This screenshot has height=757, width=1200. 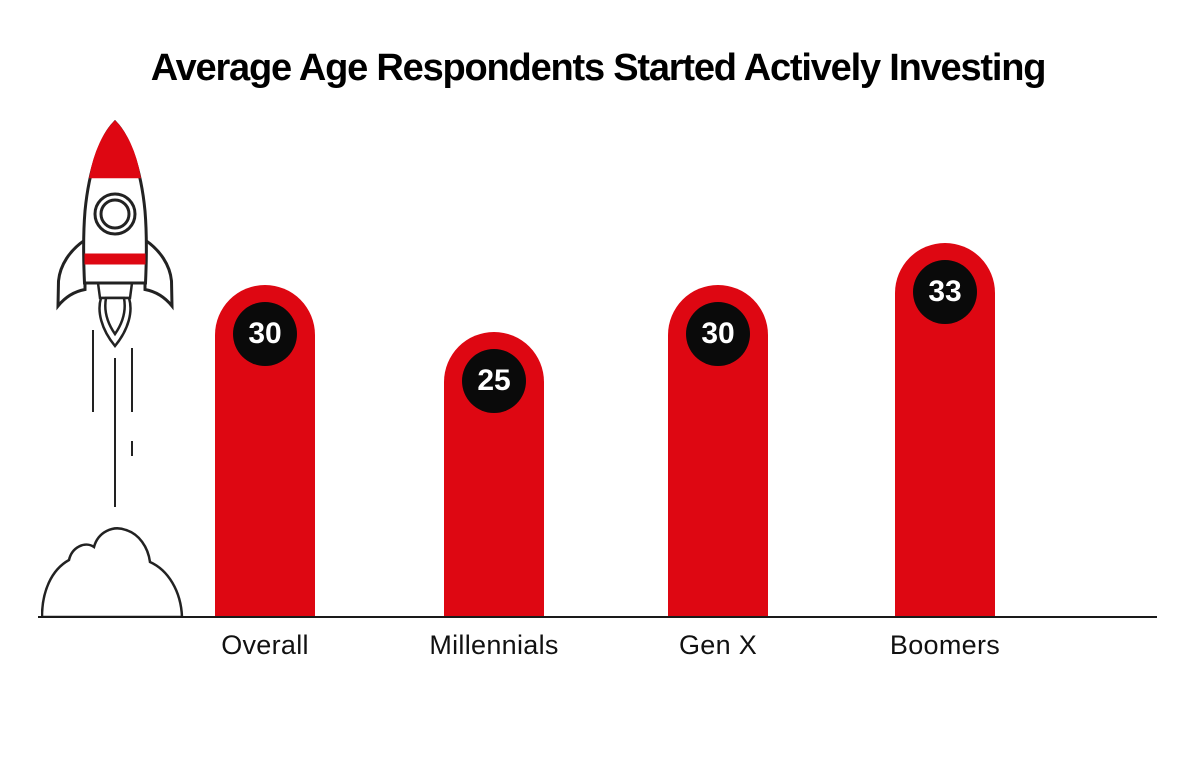 What do you see at coordinates (494, 475) in the screenshot?
I see `bar-millennials: 25` at bounding box center [494, 475].